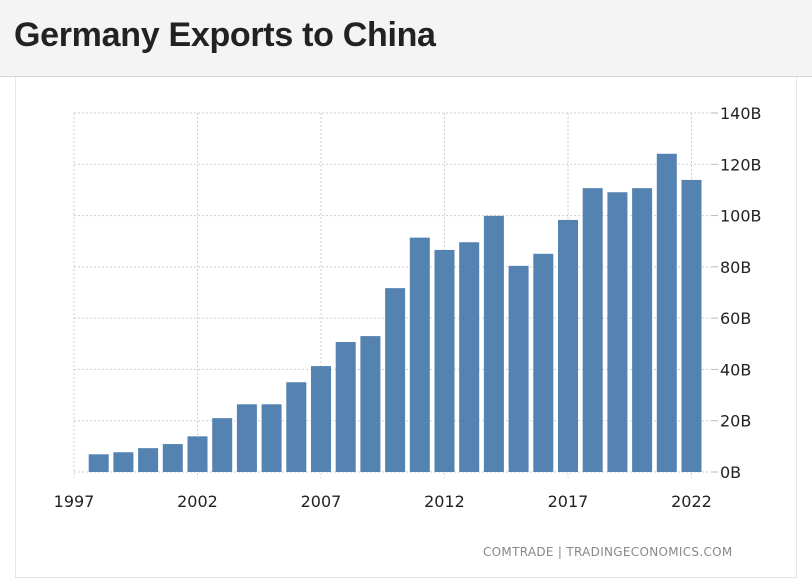 The height and width of the screenshot is (584, 812). I want to click on bar-2004, so click(246, 438).